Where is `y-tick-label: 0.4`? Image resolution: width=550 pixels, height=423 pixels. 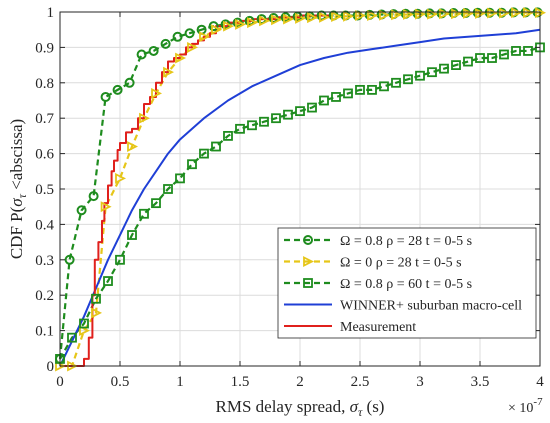 y-tick-label: 0.4 is located at coordinates (44, 225).